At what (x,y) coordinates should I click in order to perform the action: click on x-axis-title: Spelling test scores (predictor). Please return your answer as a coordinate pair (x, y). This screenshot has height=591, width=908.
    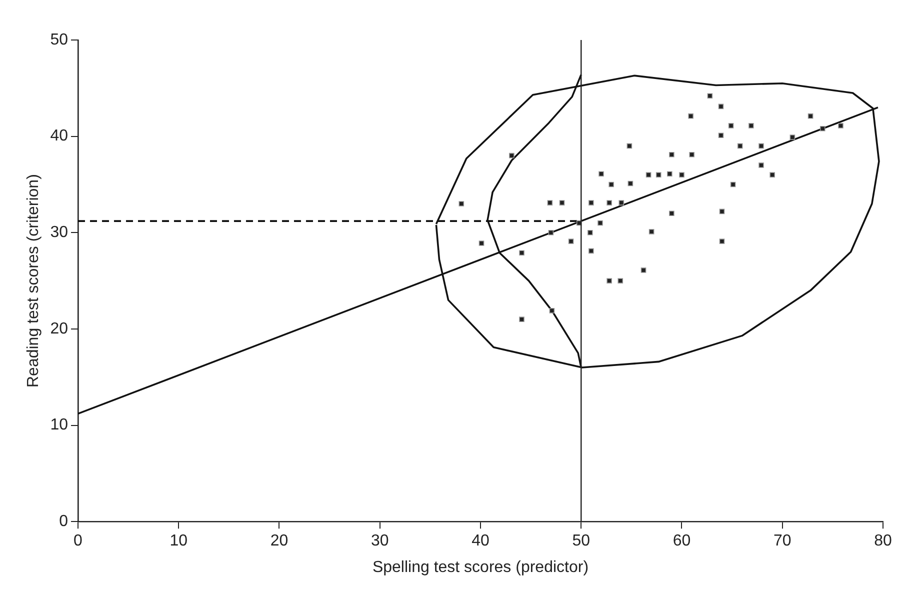
    Looking at the image, I should click on (480, 567).